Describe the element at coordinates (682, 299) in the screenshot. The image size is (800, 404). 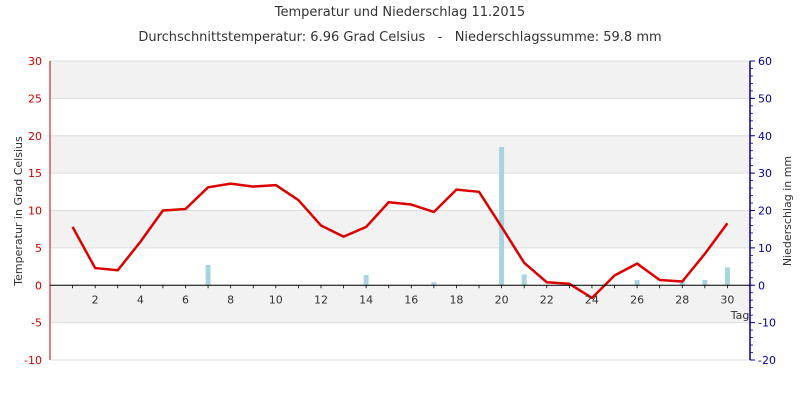
I see `x-tick-label: 28` at that location.